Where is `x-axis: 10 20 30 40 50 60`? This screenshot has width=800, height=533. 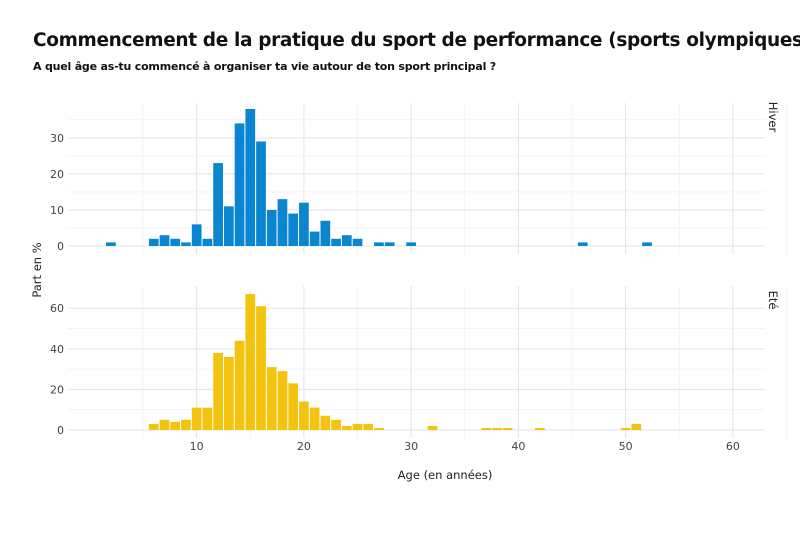
x-axis: 10 20 30 40 50 60 is located at coordinates (465, 446).